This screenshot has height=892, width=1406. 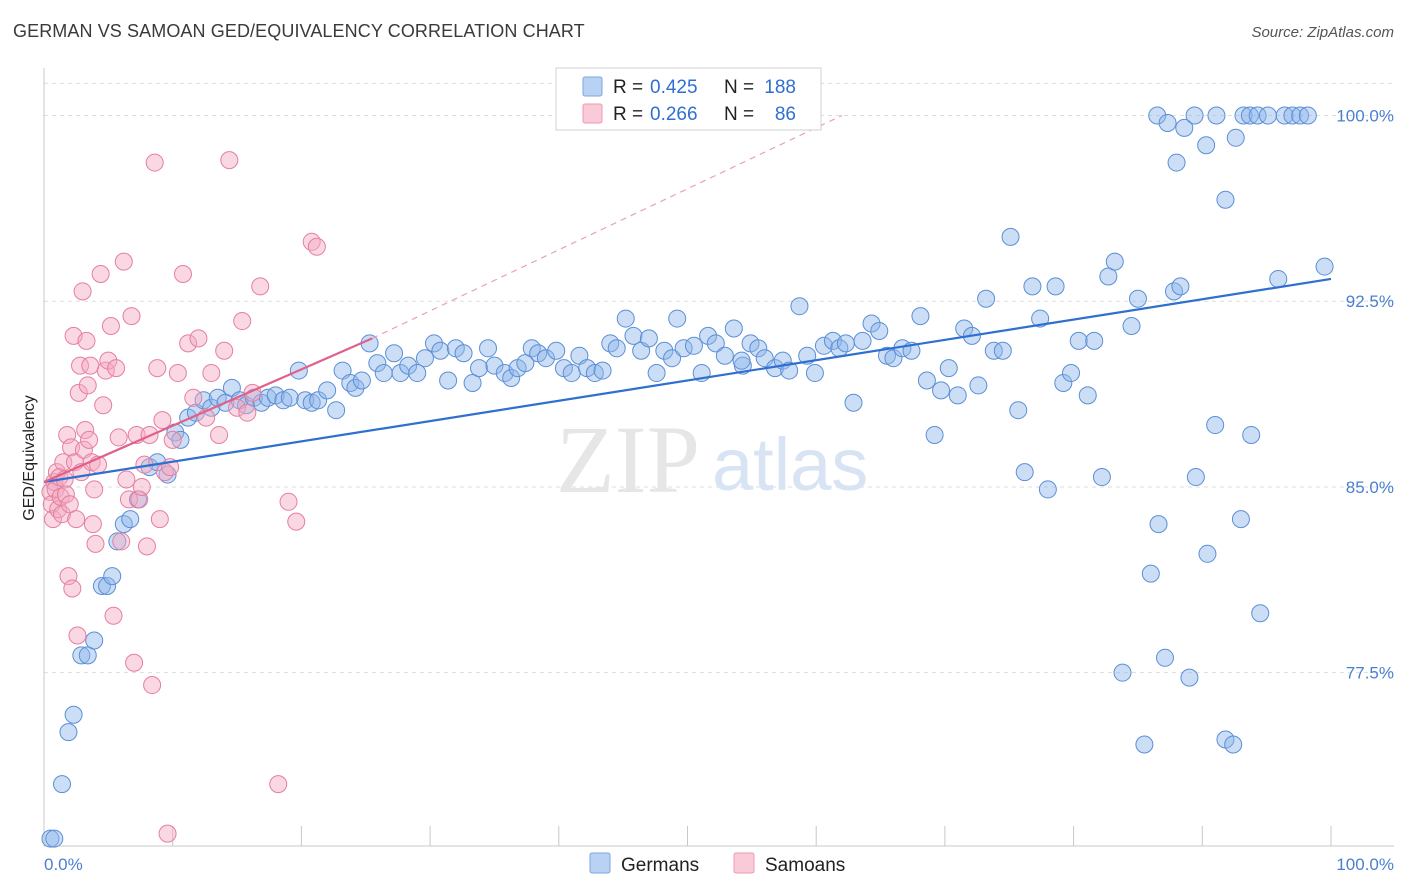 I want to click on legend-n-value-germans: 188, so click(x=780, y=87).